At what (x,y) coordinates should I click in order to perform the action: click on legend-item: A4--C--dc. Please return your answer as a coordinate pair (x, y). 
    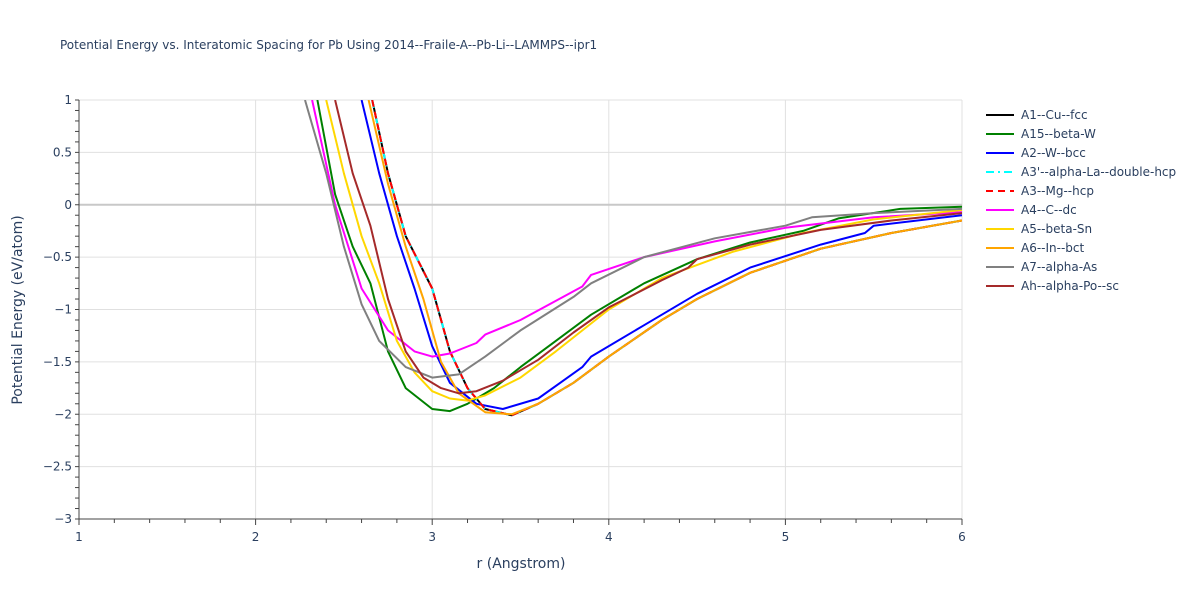
    Looking at the image, I should click on (1080, 209).